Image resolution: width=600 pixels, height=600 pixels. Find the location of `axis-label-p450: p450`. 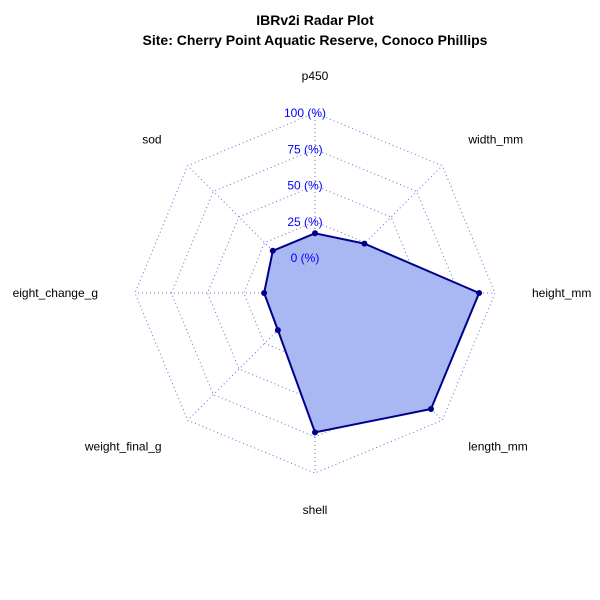

axis-label-p450: p450 is located at coordinates (315, 76).